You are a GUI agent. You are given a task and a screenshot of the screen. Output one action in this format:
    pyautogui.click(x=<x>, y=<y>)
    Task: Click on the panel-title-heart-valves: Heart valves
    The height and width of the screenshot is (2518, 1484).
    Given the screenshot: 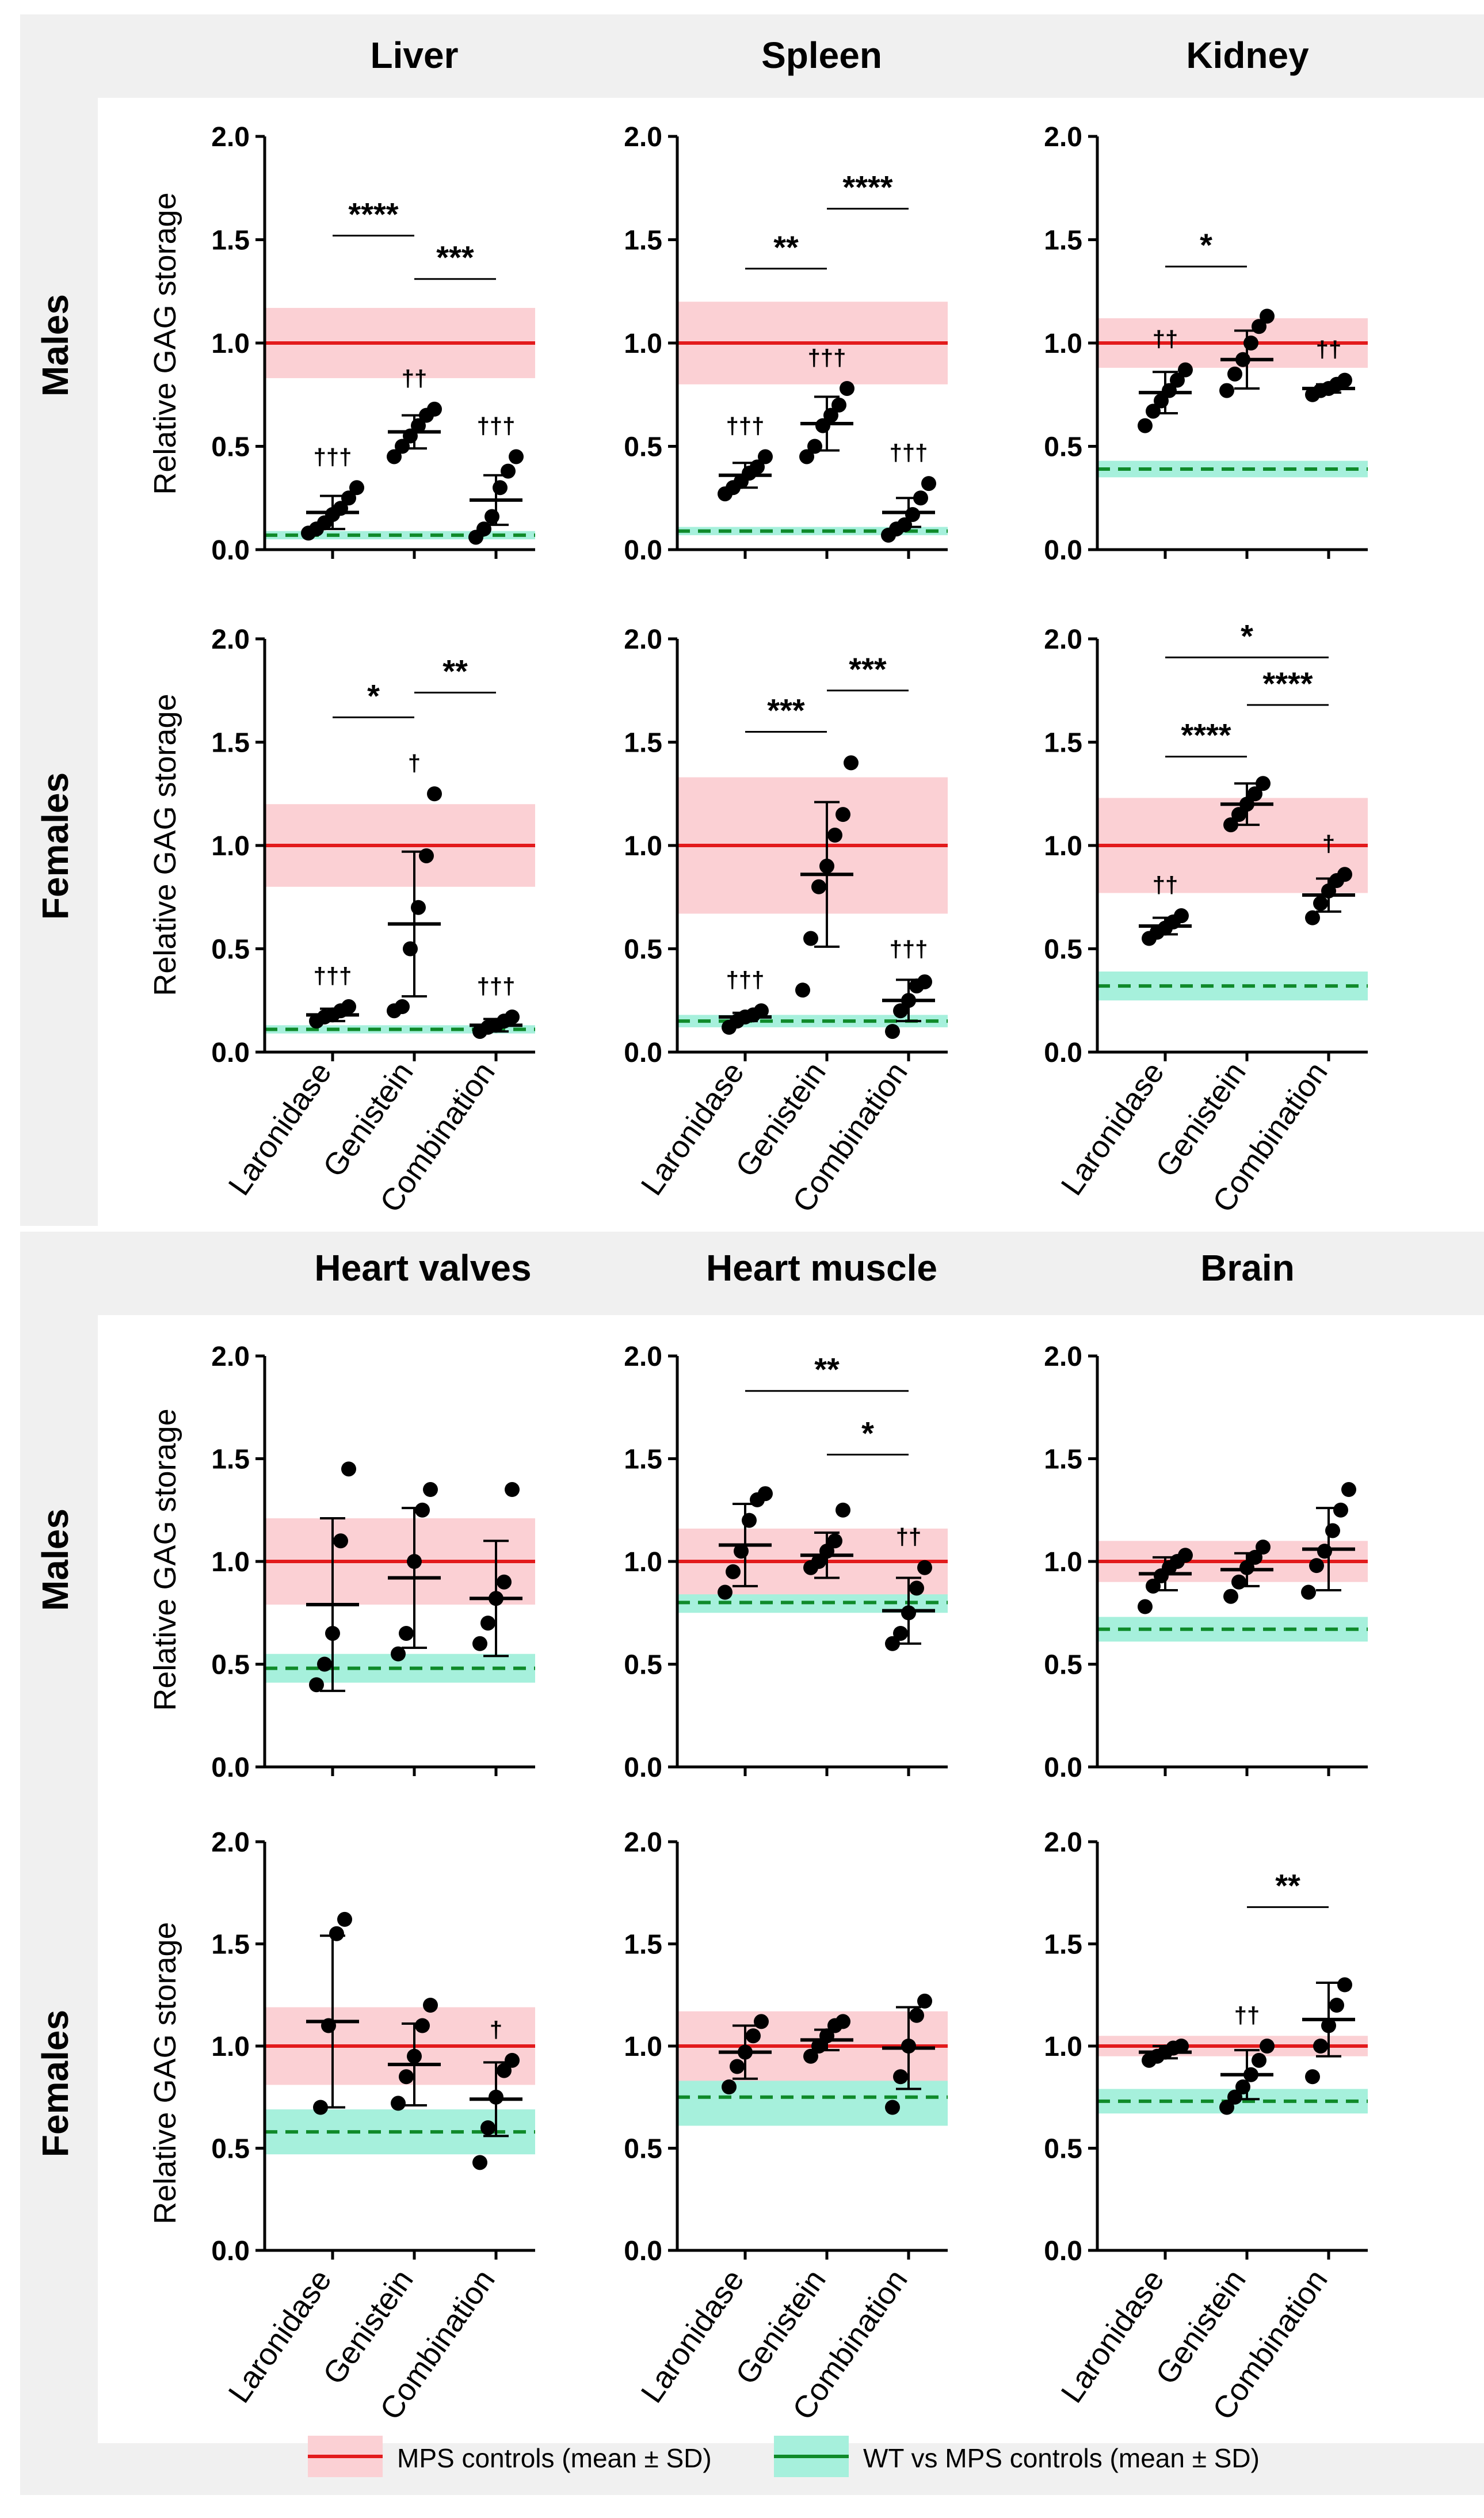 What is the action you would take?
    pyautogui.click(x=422, y=1268)
    